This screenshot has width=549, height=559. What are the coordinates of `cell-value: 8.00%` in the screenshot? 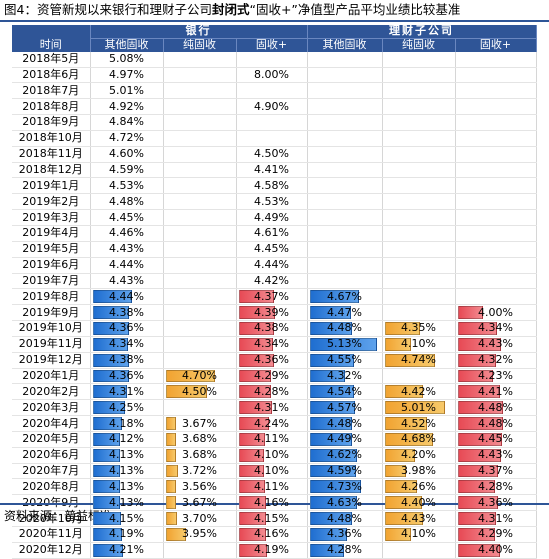 It's located at (271, 74).